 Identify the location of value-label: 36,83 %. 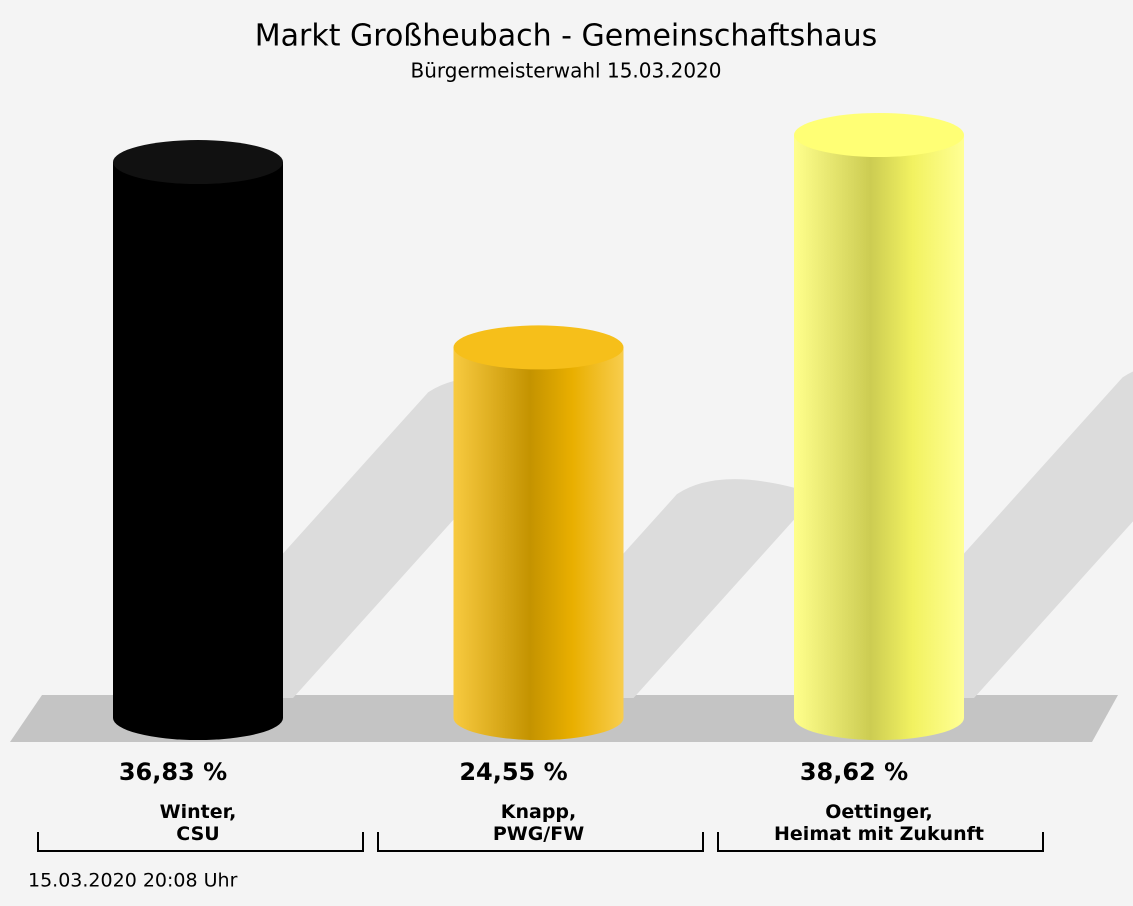
(173, 772).